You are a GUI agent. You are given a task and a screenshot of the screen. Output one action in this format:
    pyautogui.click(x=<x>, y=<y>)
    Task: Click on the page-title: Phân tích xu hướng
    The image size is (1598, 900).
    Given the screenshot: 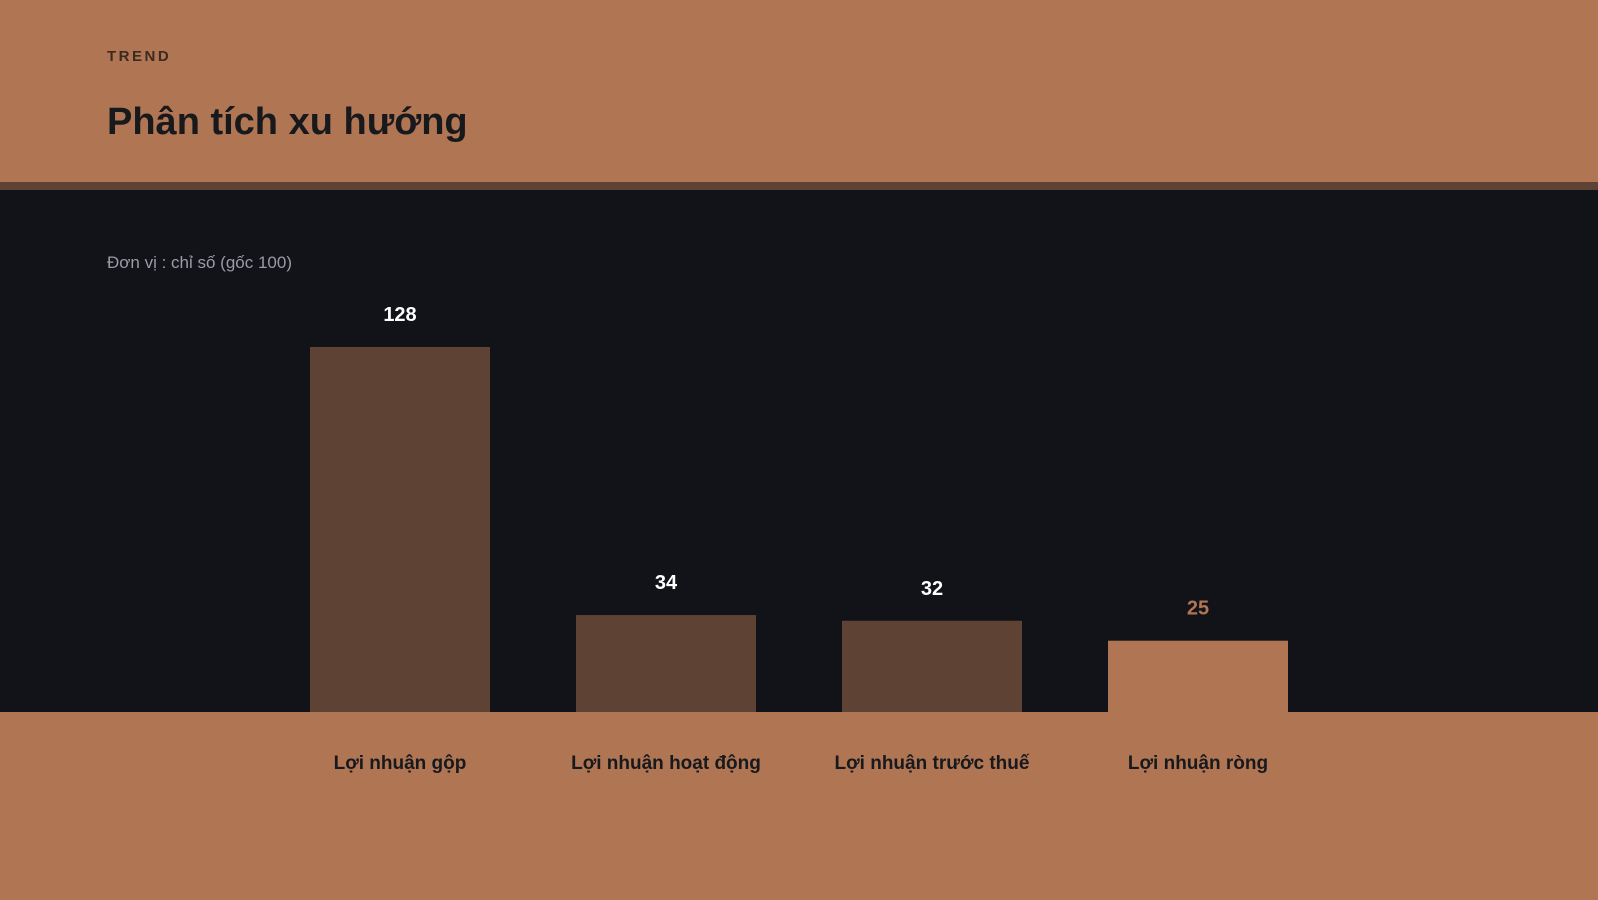 What is the action you would take?
    pyautogui.click(x=287, y=122)
    